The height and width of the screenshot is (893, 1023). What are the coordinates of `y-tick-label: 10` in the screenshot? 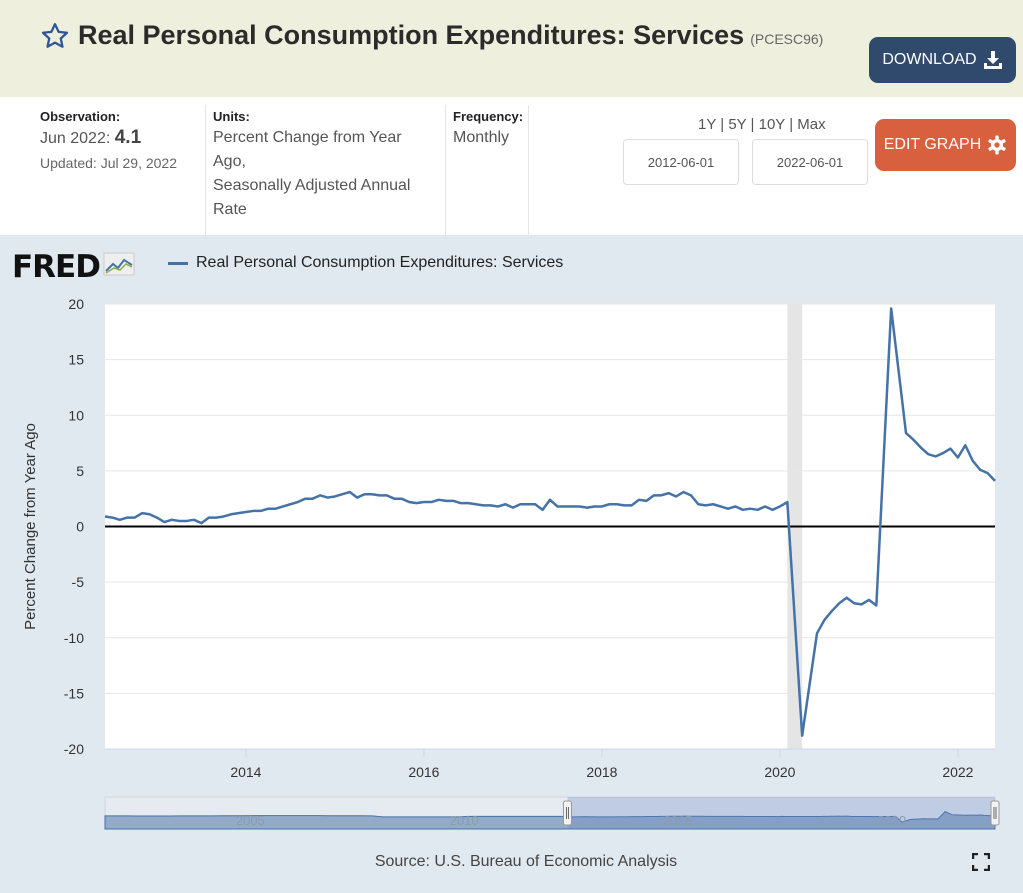 It's located at (76, 415).